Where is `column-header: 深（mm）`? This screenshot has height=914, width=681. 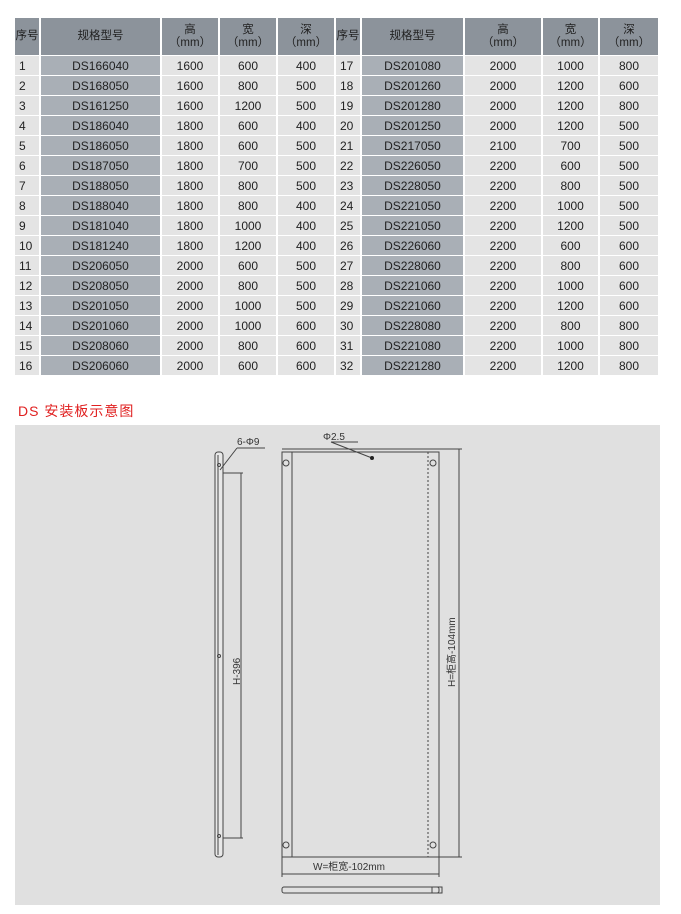 column-header: 深（mm） is located at coordinates (306, 36).